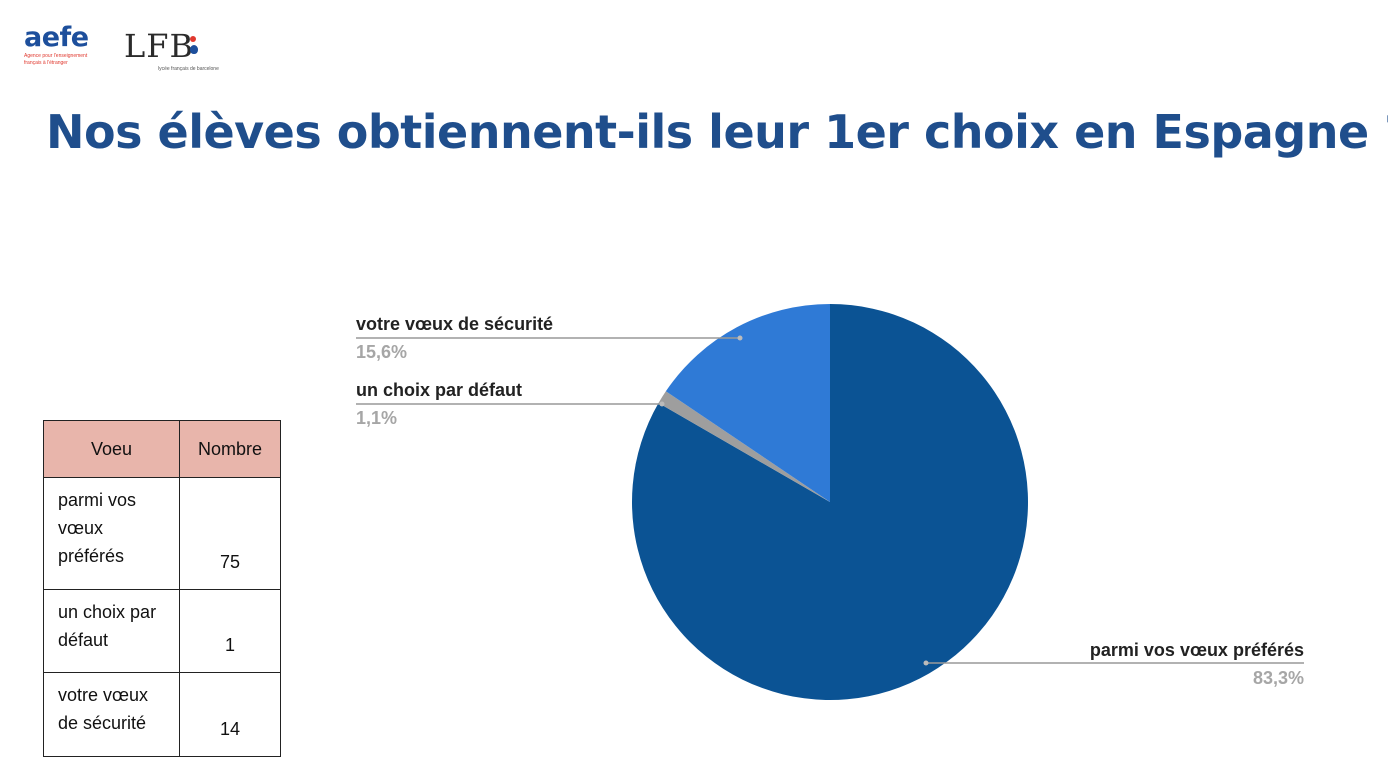 The height and width of the screenshot is (784, 1388). I want to click on slice-percent-0: 83,3%, so click(1278, 678).